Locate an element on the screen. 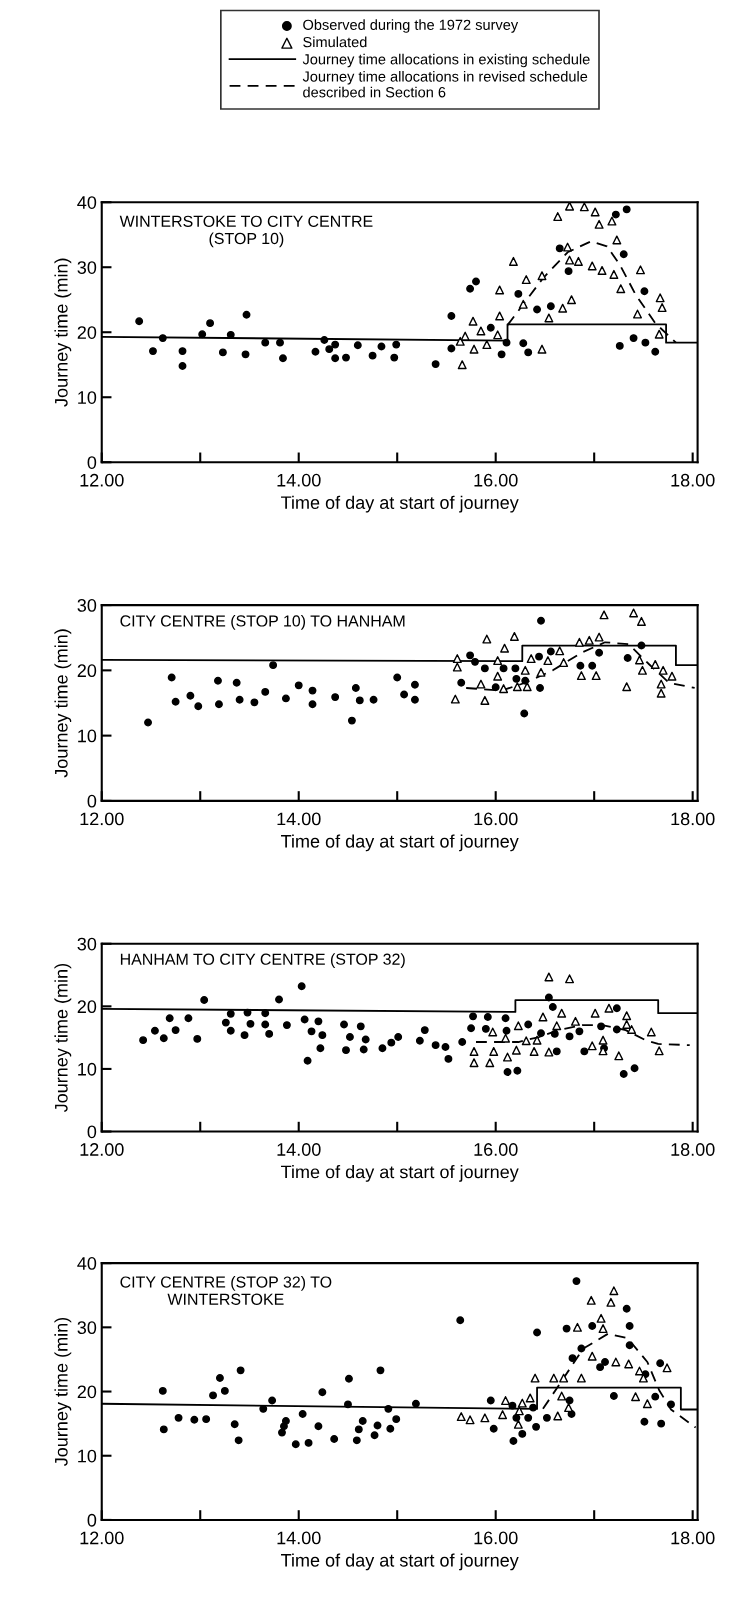 The image size is (732, 1605). text: WINTERSTOKE TO CITY CENTRE (STOP 10) is located at coordinates (246, 231).